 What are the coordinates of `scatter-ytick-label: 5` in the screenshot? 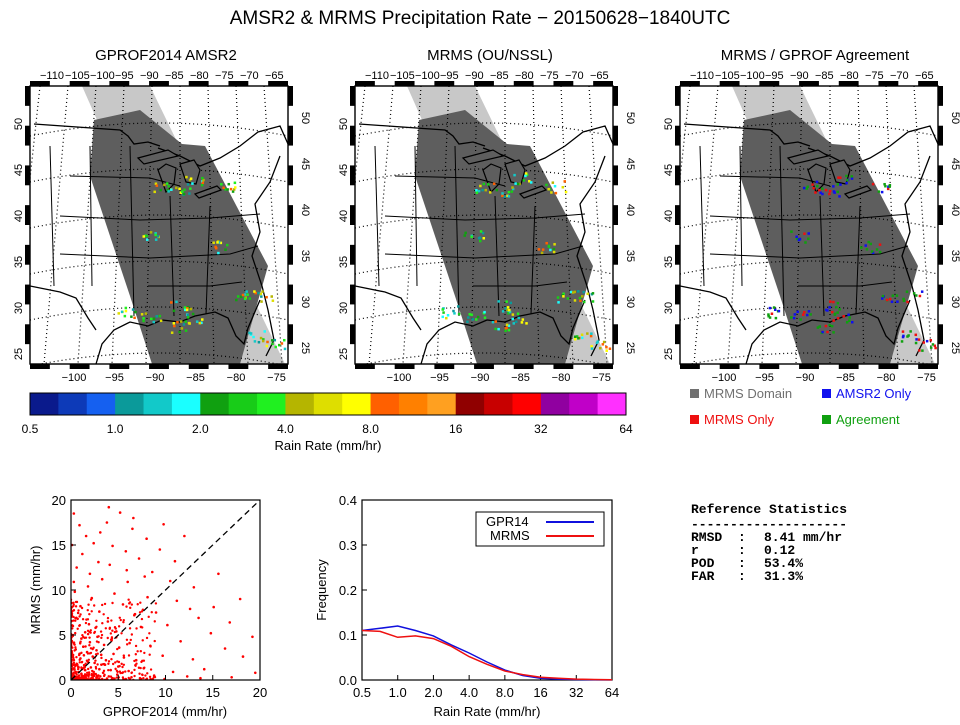 It's located at (62, 635).